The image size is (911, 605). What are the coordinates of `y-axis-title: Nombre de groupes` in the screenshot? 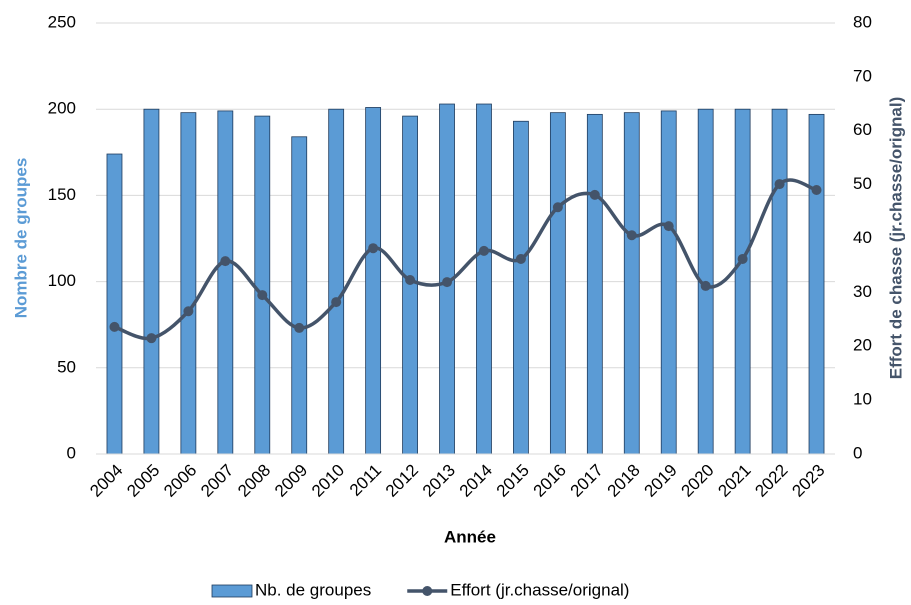 It's located at (20, 238).